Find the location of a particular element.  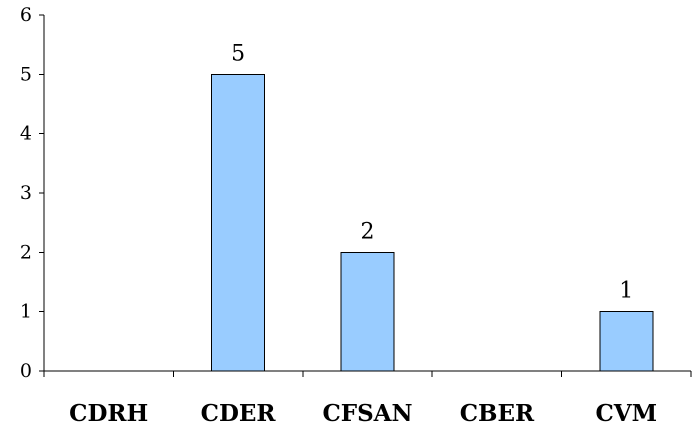

x-tick-label-cber: CBER is located at coordinates (497, 413).